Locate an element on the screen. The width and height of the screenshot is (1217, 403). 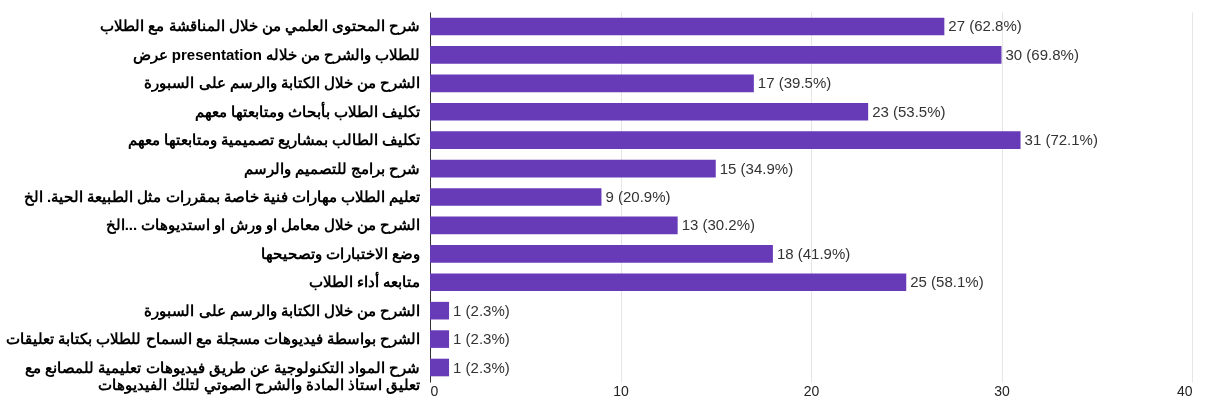
data-label: 27 (62.8%) is located at coordinates (985, 26).